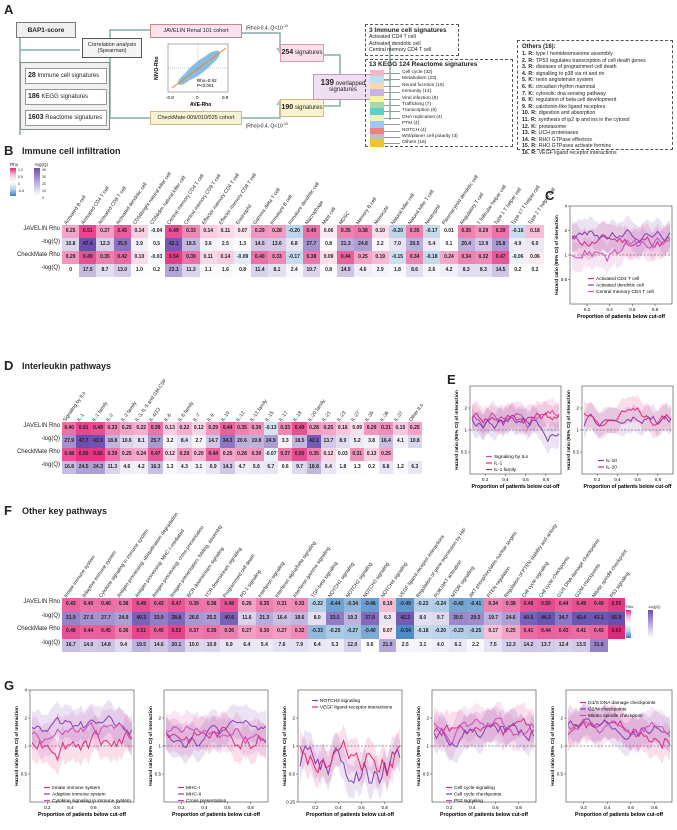 The height and width of the screenshot is (830, 677). I want to click on others-item-number: 9., so click(524, 106).